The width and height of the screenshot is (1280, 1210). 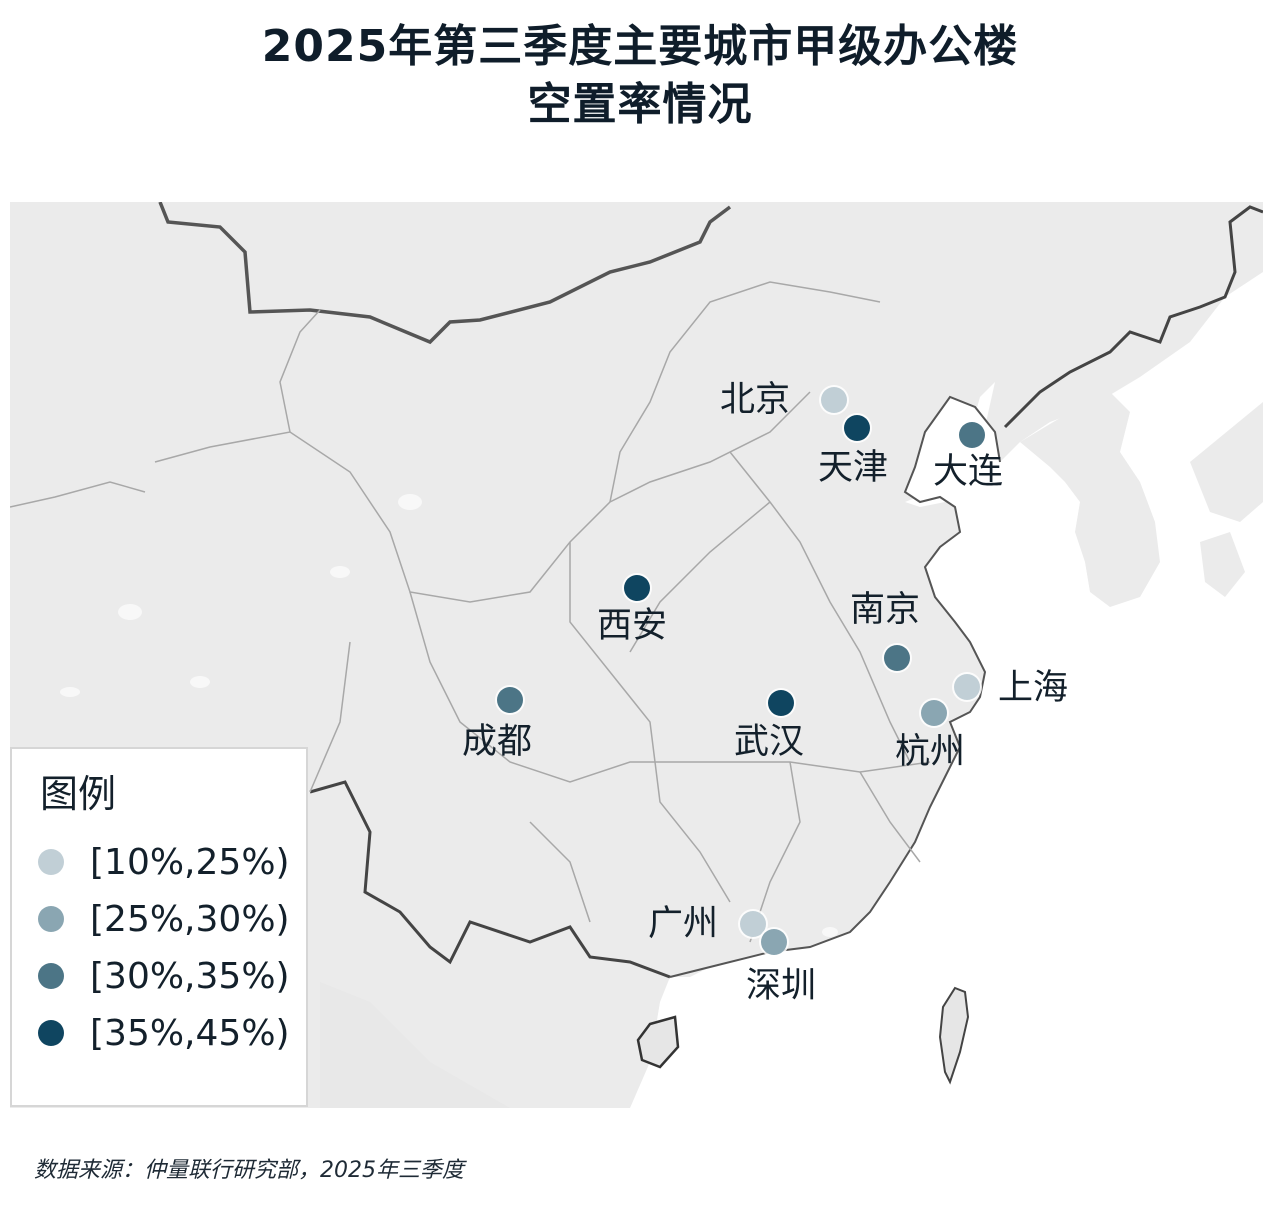 What do you see at coordinates (1033, 688) in the screenshot?
I see `label-shanghai: 上海` at bounding box center [1033, 688].